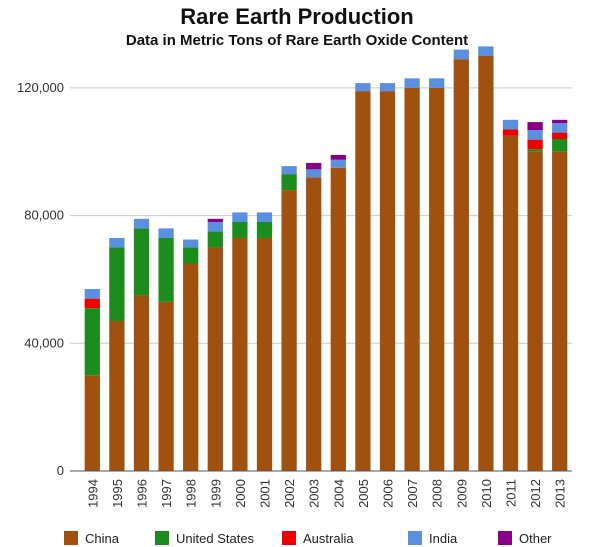 The width and height of the screenshot is (594, 547). What do you see at coordinates (461, 493) in the screenshot?
I see `x-tick-label: 2009` at bounding box center [461, 493].